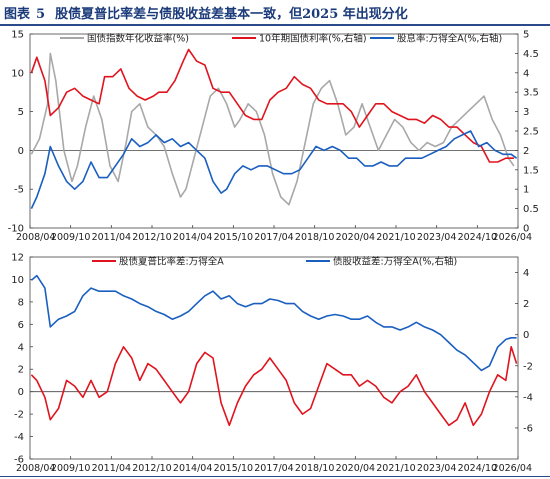  What do you see at coordinates (19, 190) in the screenshot?
I see `top-left-tick-label: -5` at bounding box center [19, 190].